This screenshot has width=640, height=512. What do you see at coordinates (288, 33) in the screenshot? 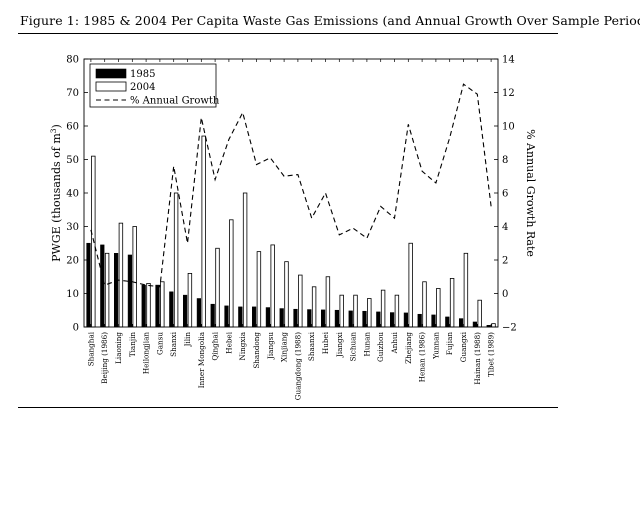
I see `title-rule` at bounding box center [288, 33].